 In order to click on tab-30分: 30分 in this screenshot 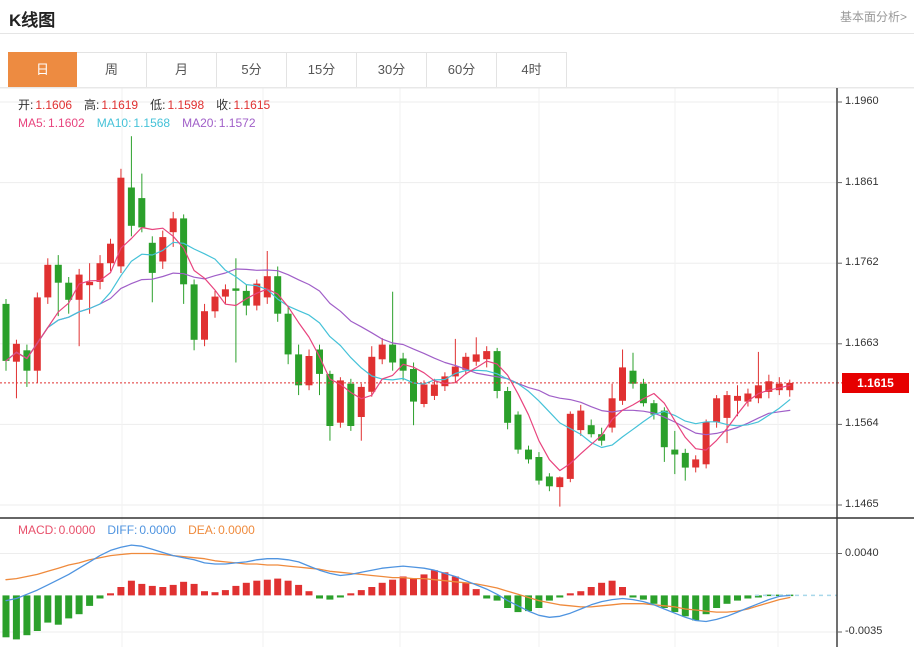, I will do `click(392, 70)`.